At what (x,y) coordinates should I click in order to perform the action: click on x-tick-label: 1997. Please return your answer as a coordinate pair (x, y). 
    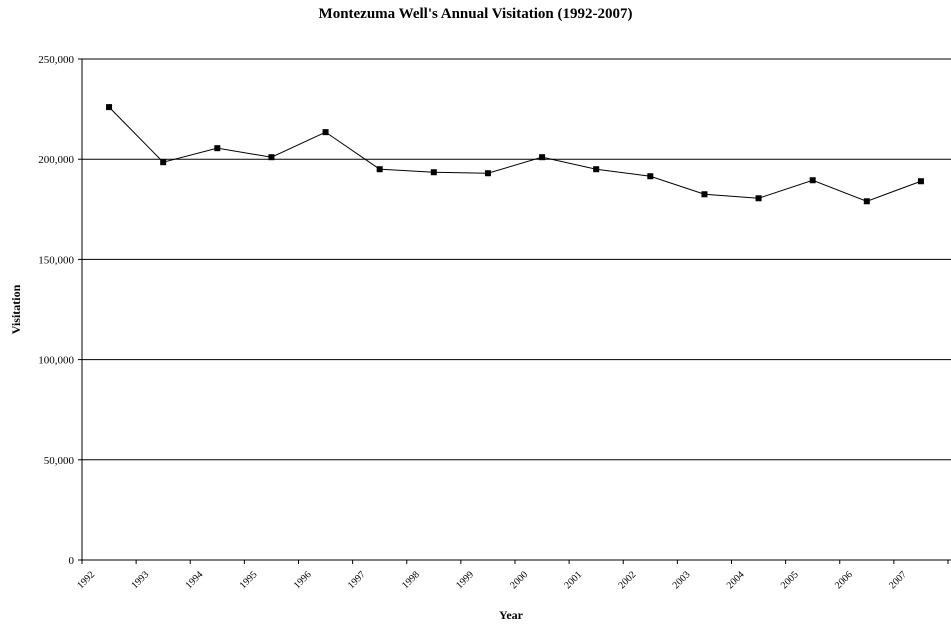
    Looking at the image, I should click on (357, 580).